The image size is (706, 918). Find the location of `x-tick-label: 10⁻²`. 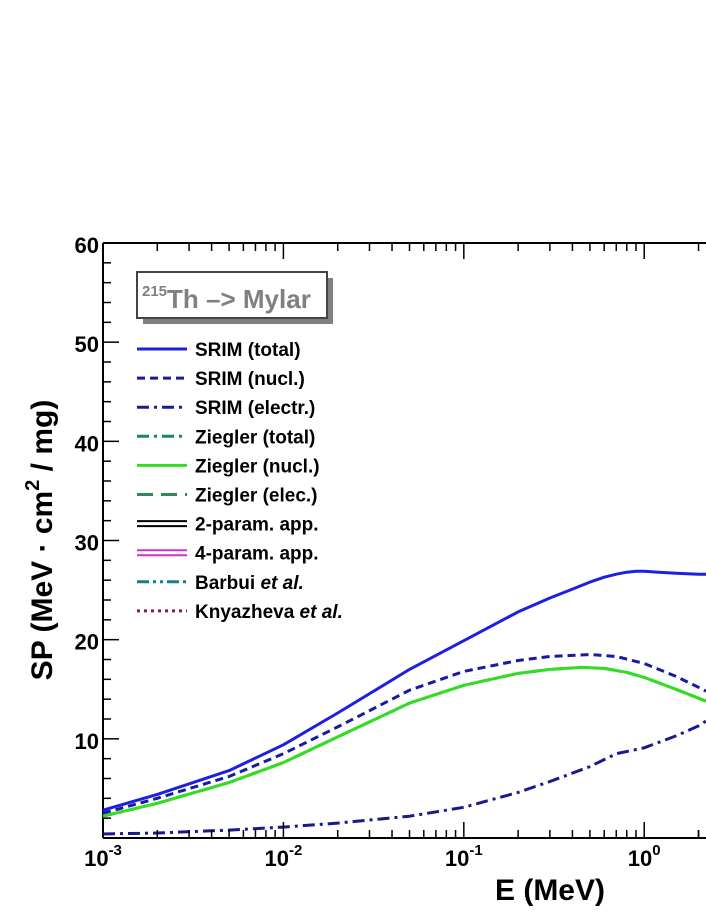

x-tick-label: 10⁻² is located at coordinates (283, 856).